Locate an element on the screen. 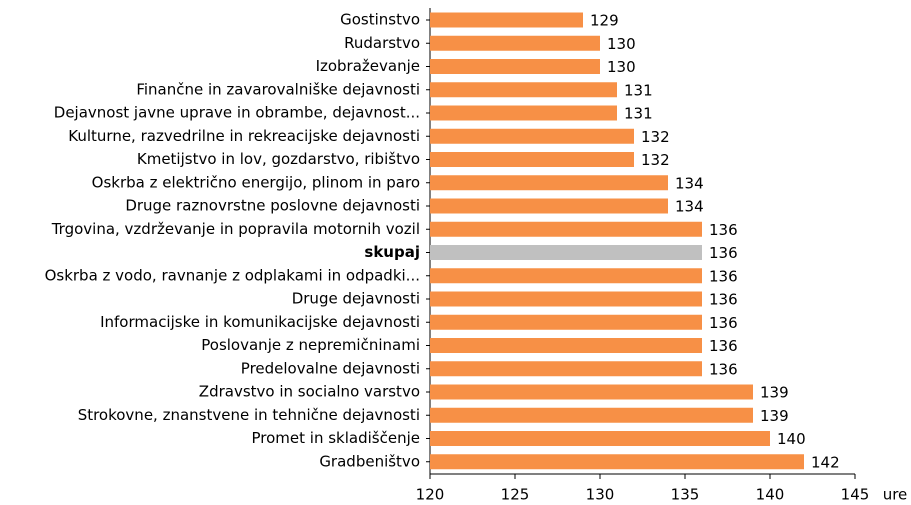 The height and width of the screenshot is (505, 911). y-tick-label: Kmetijstvo in lov, gozdarstvo, ribištvo is located at coordinates (278, 159).